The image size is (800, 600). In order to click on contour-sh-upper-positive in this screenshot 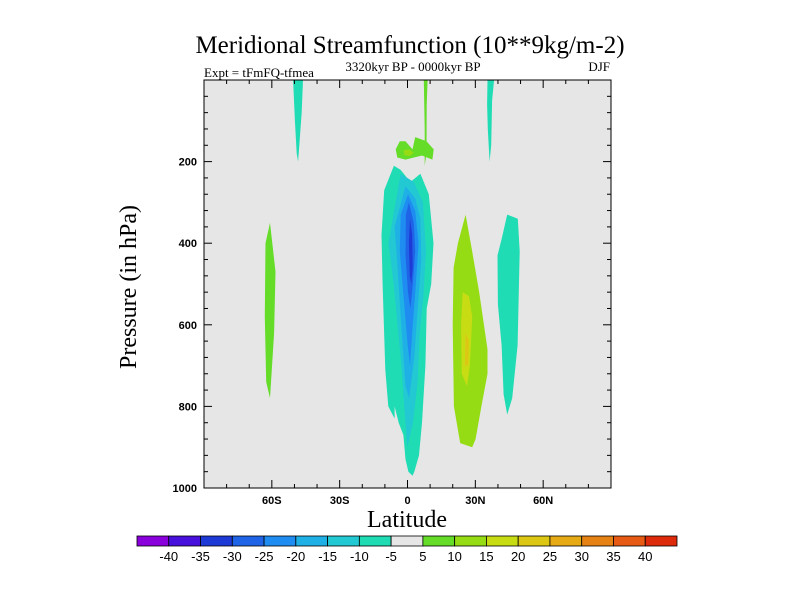, I will do `click(298, 121)`.